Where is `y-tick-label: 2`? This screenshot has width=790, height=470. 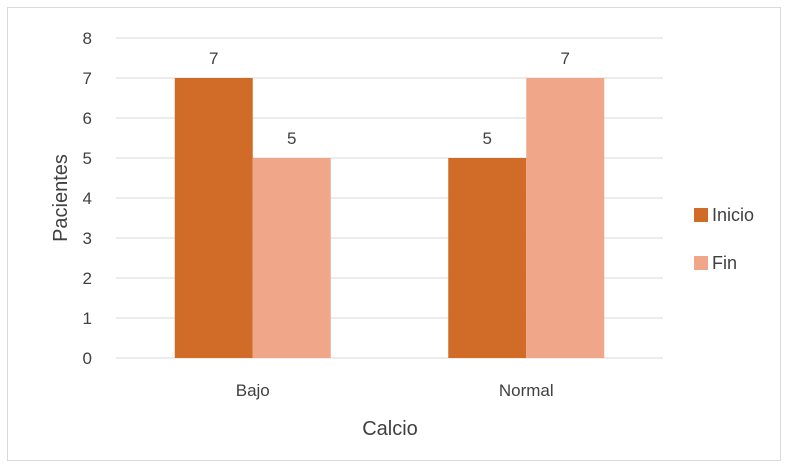
y-tick-label: 2 is located at coordinates (87, 278).